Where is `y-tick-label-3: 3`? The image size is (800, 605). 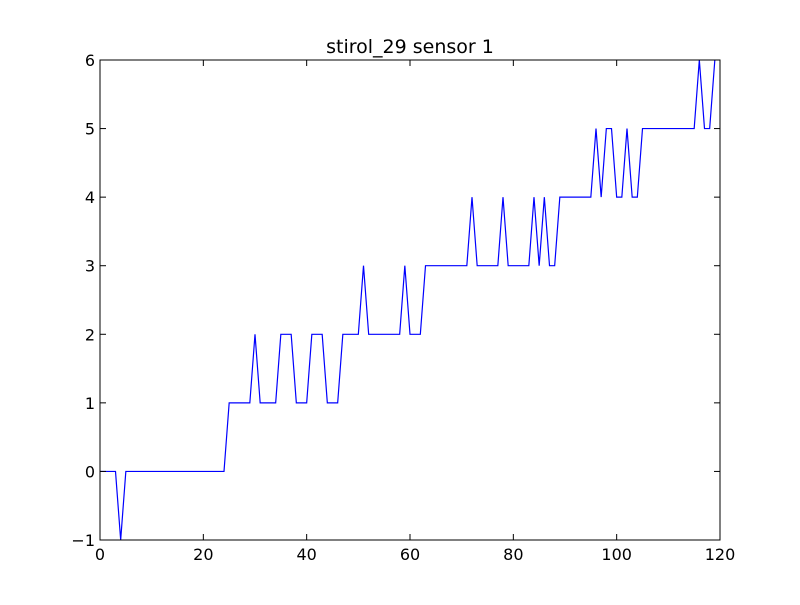
y-tick-label-3: 3 is located at coordinates (90, 266).